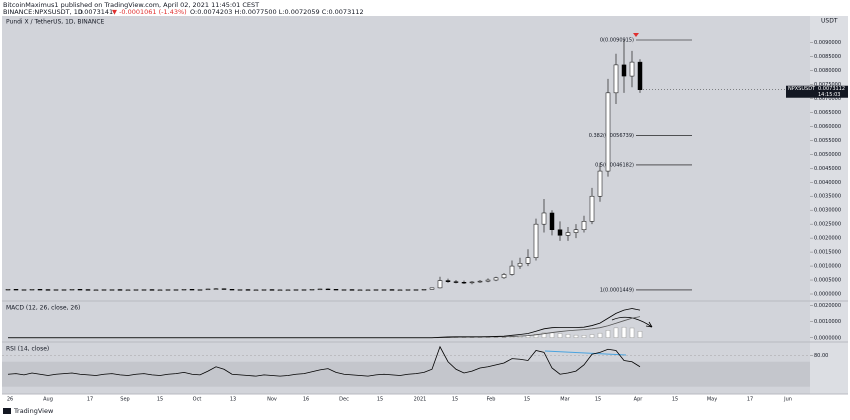 This screenshot has width=850, height=420. I want to click on pane-title: RSI (14, close), so click(27, 349).